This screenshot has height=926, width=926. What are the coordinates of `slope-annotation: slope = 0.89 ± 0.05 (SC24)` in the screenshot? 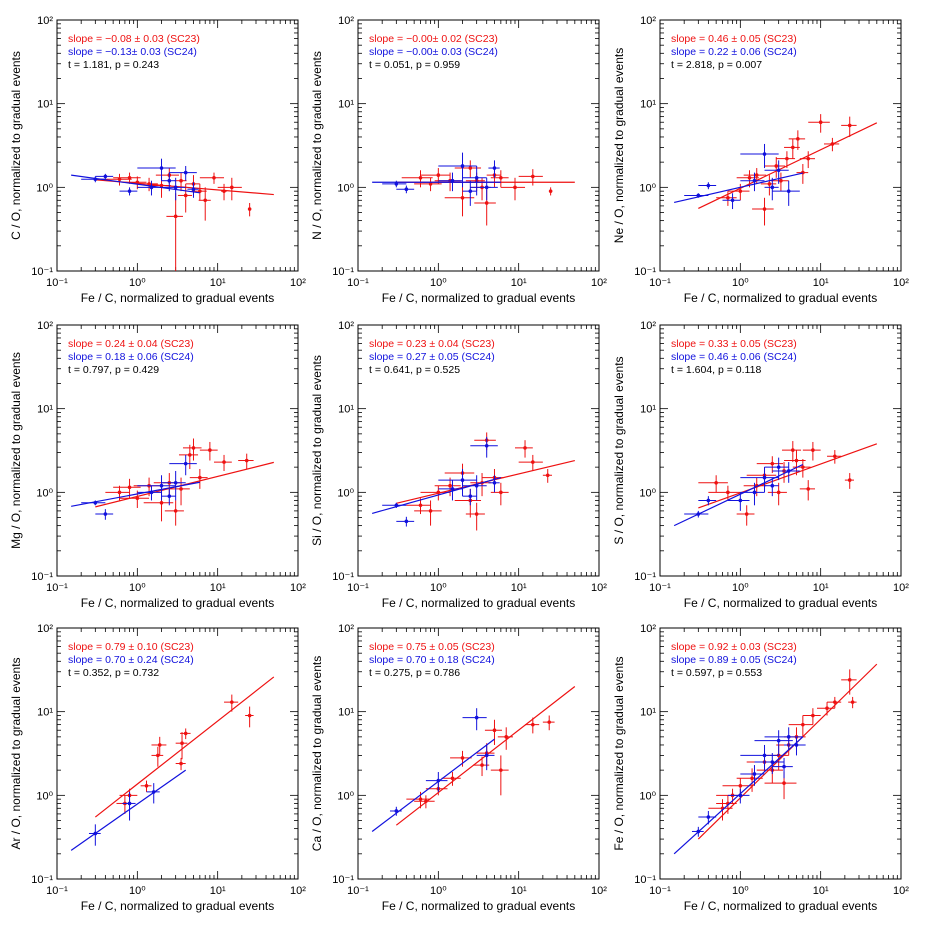 It's located at (734, 660).